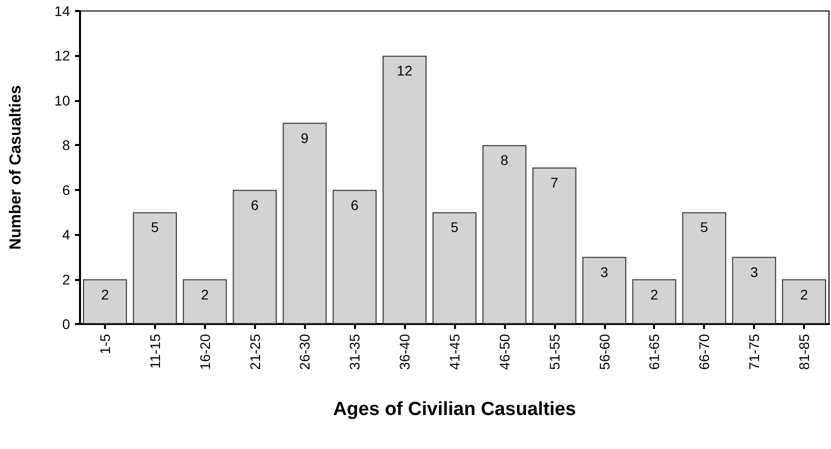 The image size is (831, 449). I want to click on data-label: 8, so click(504, 160).